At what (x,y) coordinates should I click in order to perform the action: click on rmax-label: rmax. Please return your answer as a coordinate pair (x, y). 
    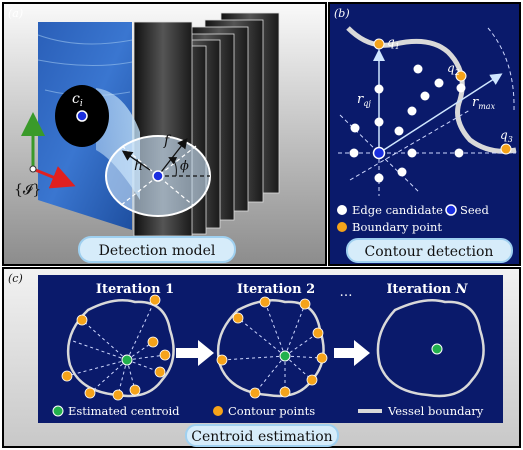
    Looking at the image, I should click on (484, 103).